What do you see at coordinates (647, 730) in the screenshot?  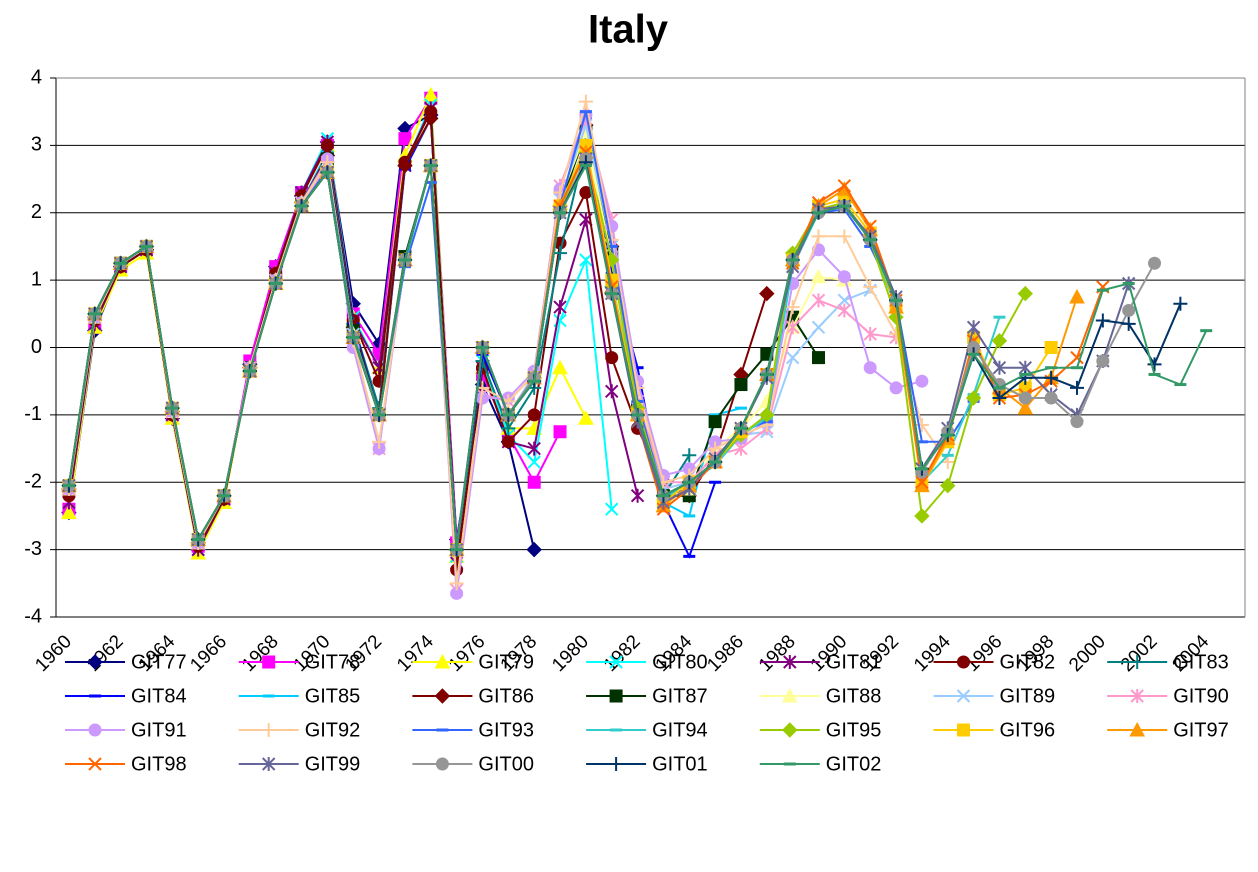 I see `legend-item: GIT94` at bounding box center [647, 730].